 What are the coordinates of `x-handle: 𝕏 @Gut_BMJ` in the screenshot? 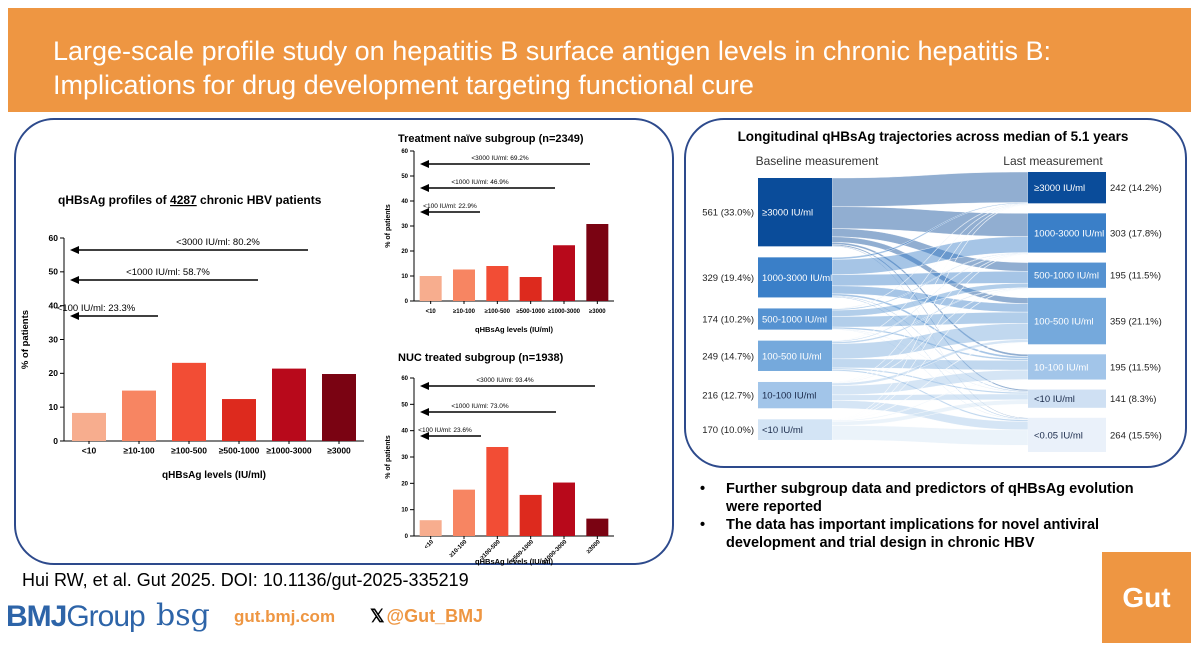 It's located at (426, 616).